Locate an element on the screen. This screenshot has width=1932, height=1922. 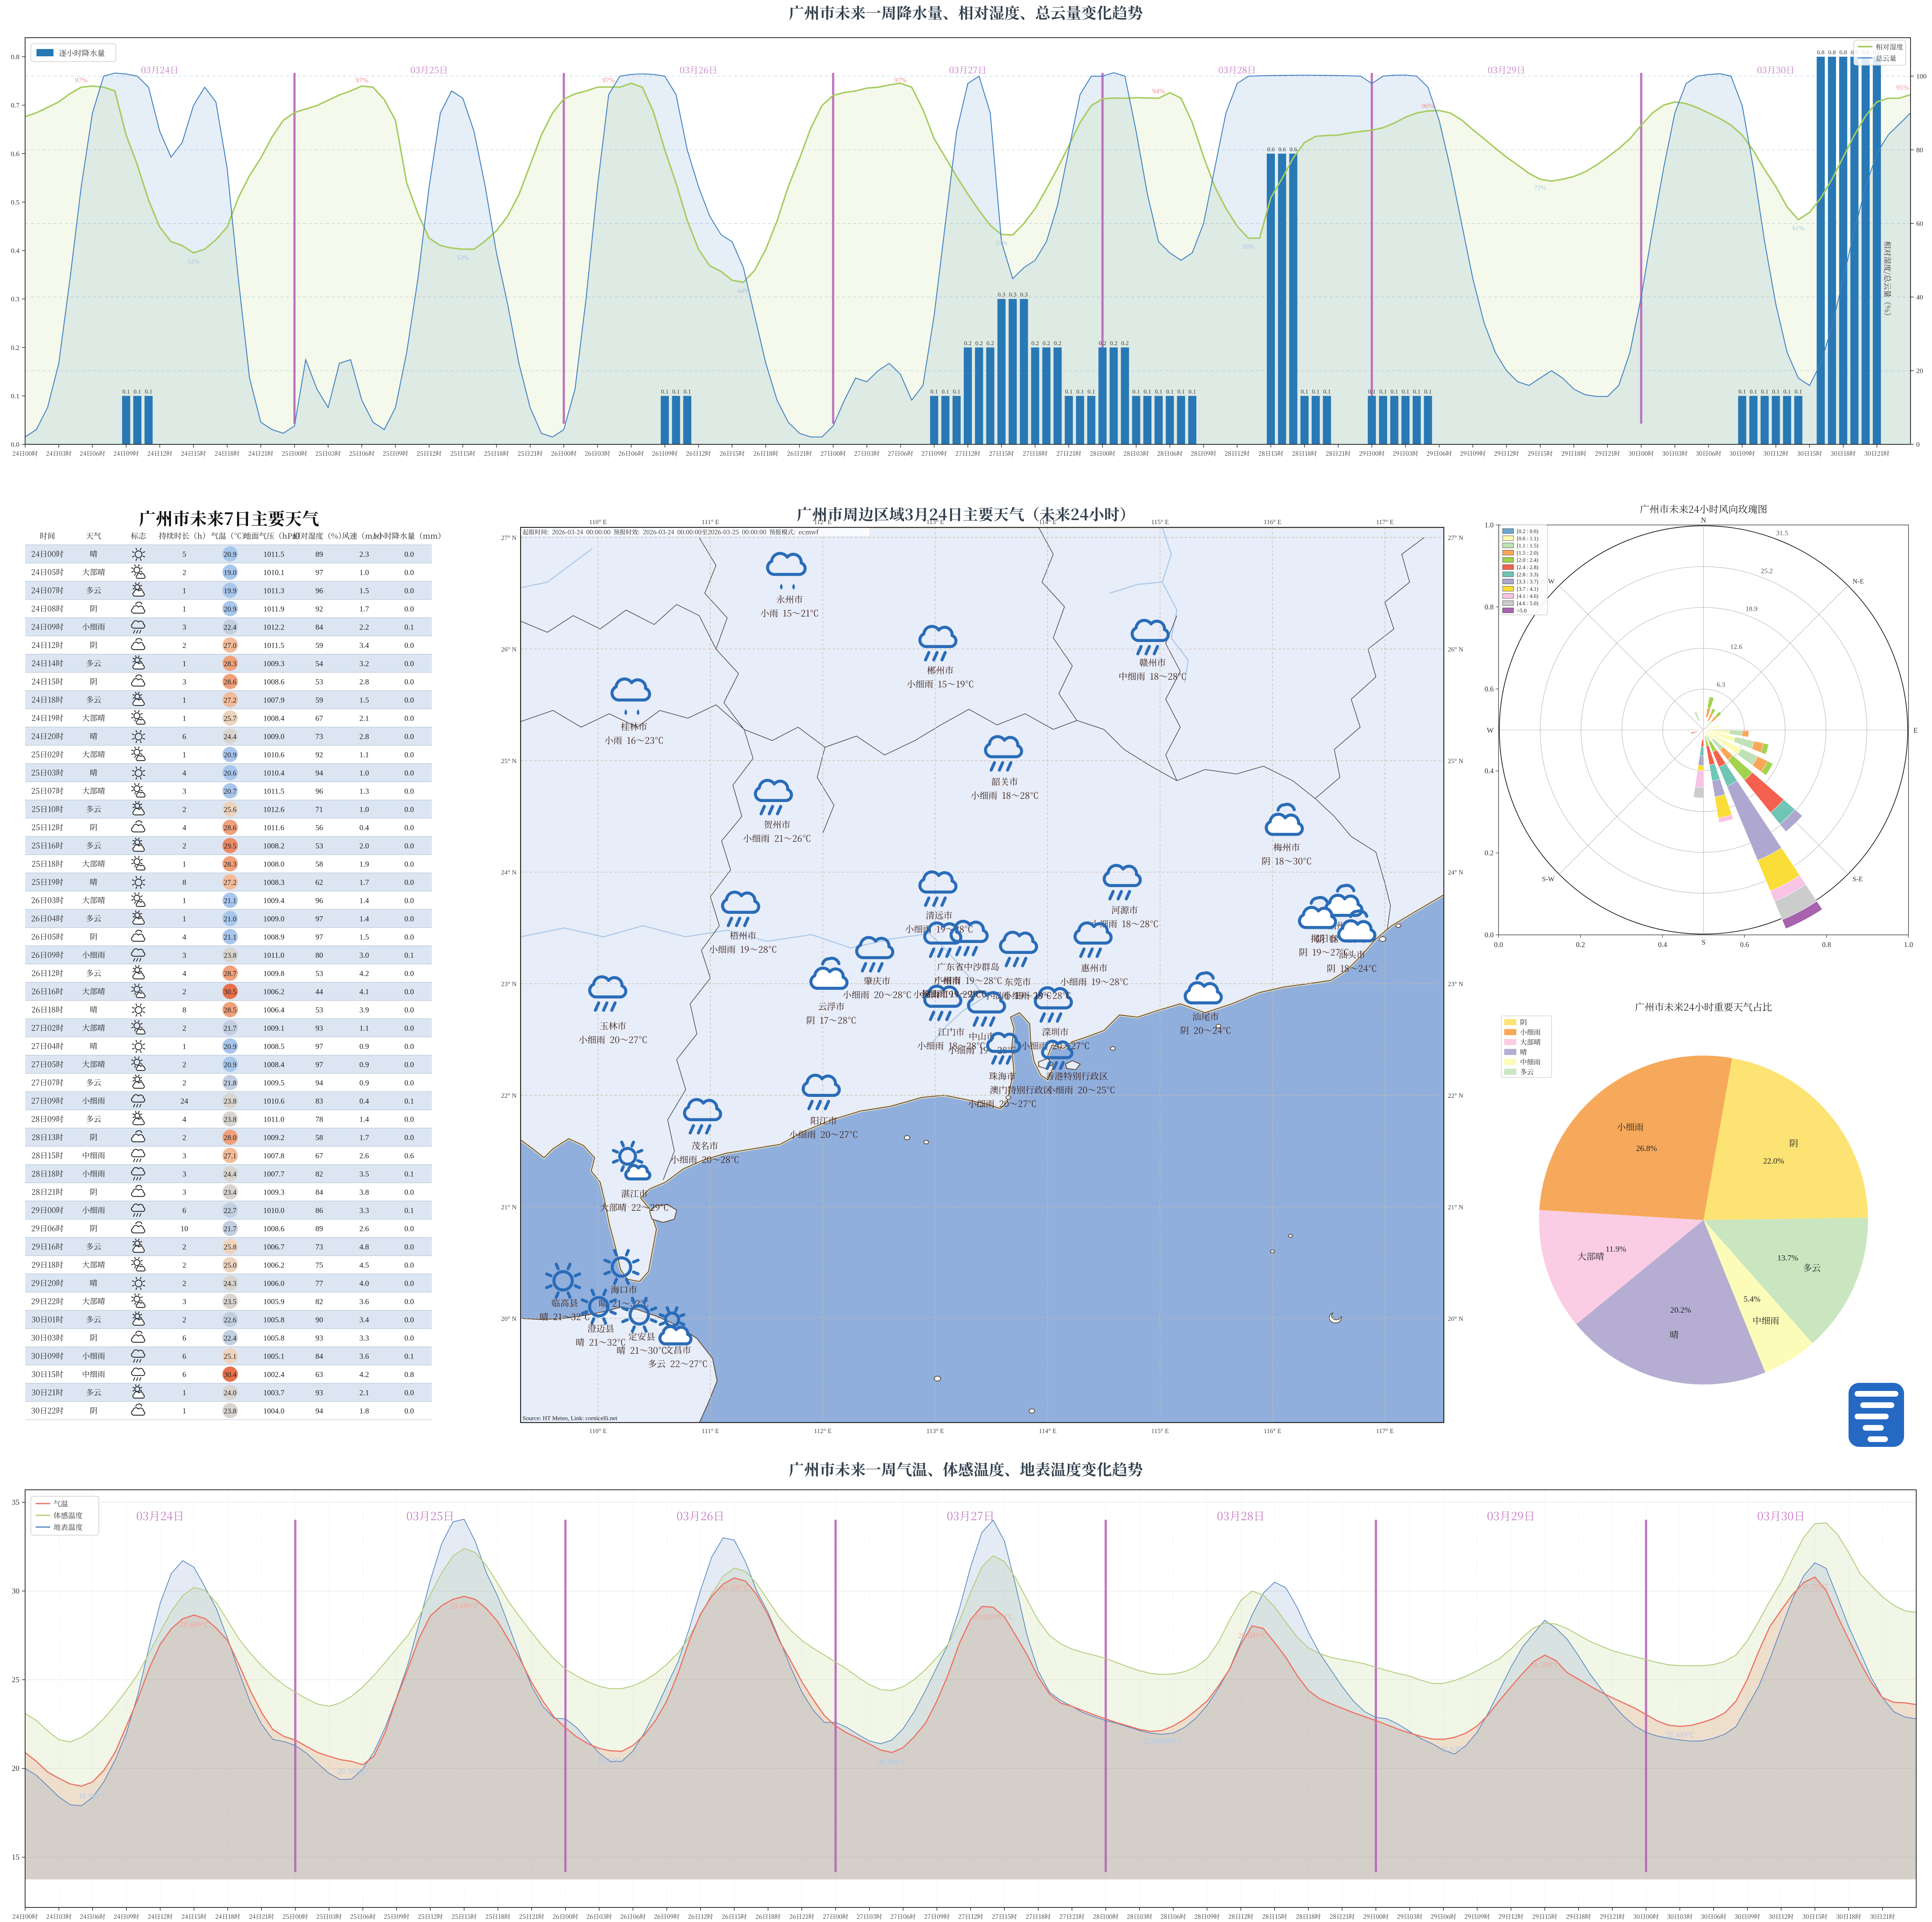
svg-text: 20 is located at coordinates (16, 1769).